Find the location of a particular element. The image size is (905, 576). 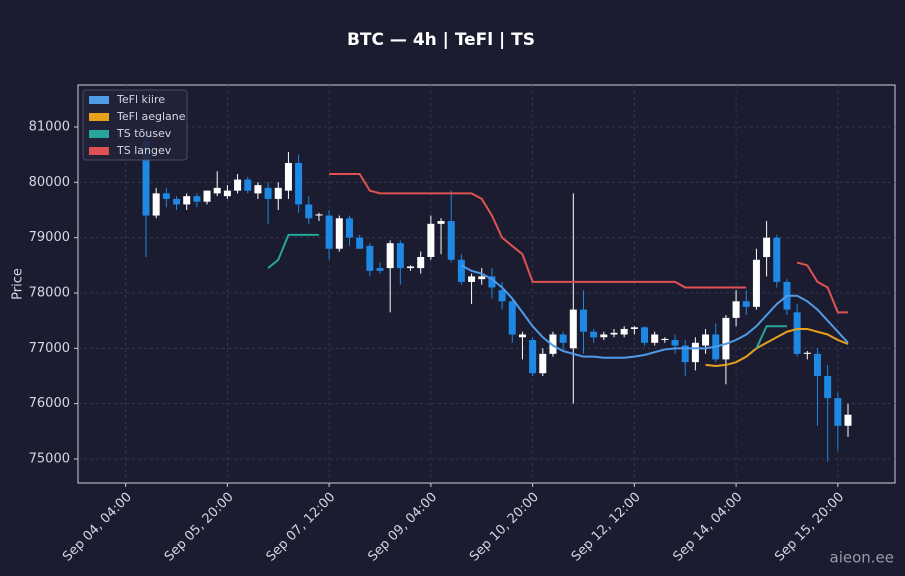

y-tick-label: 76000 is located at coordinates (49, 403).